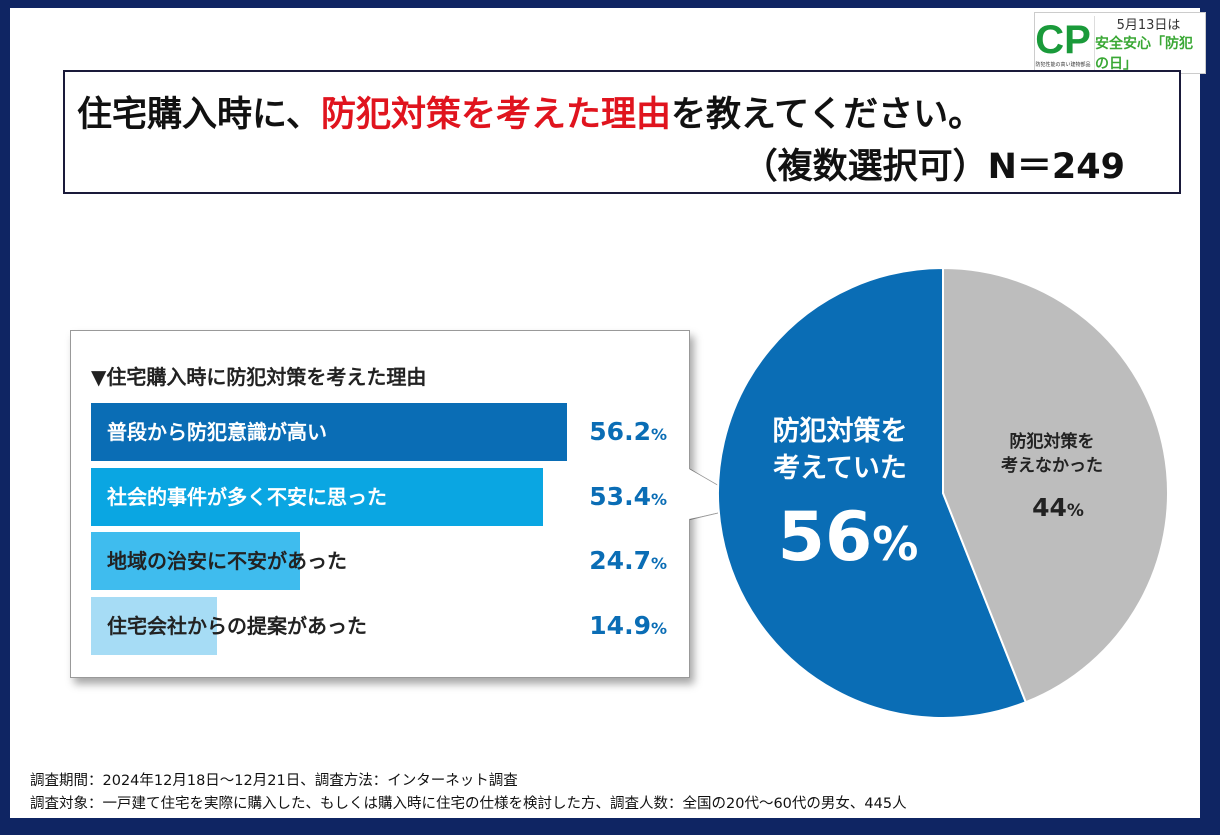 The image size is (1220, 835). I want to click on survey-period-note: 調査期間：2024年12月18日～12月21日、調査方法：インターネット調査, so click(274, 781).